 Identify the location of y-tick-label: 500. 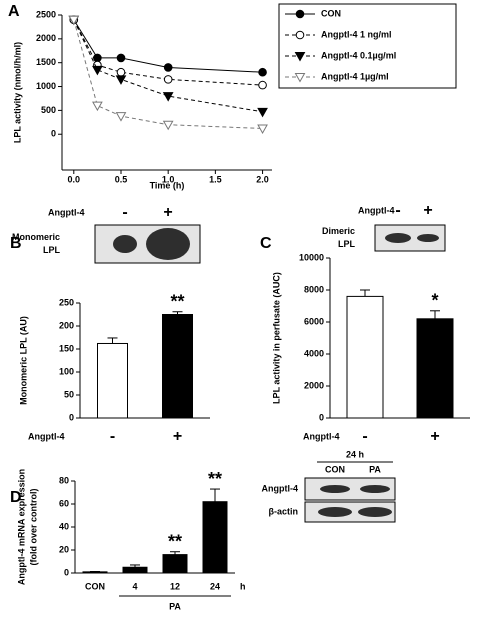
(48, 110).